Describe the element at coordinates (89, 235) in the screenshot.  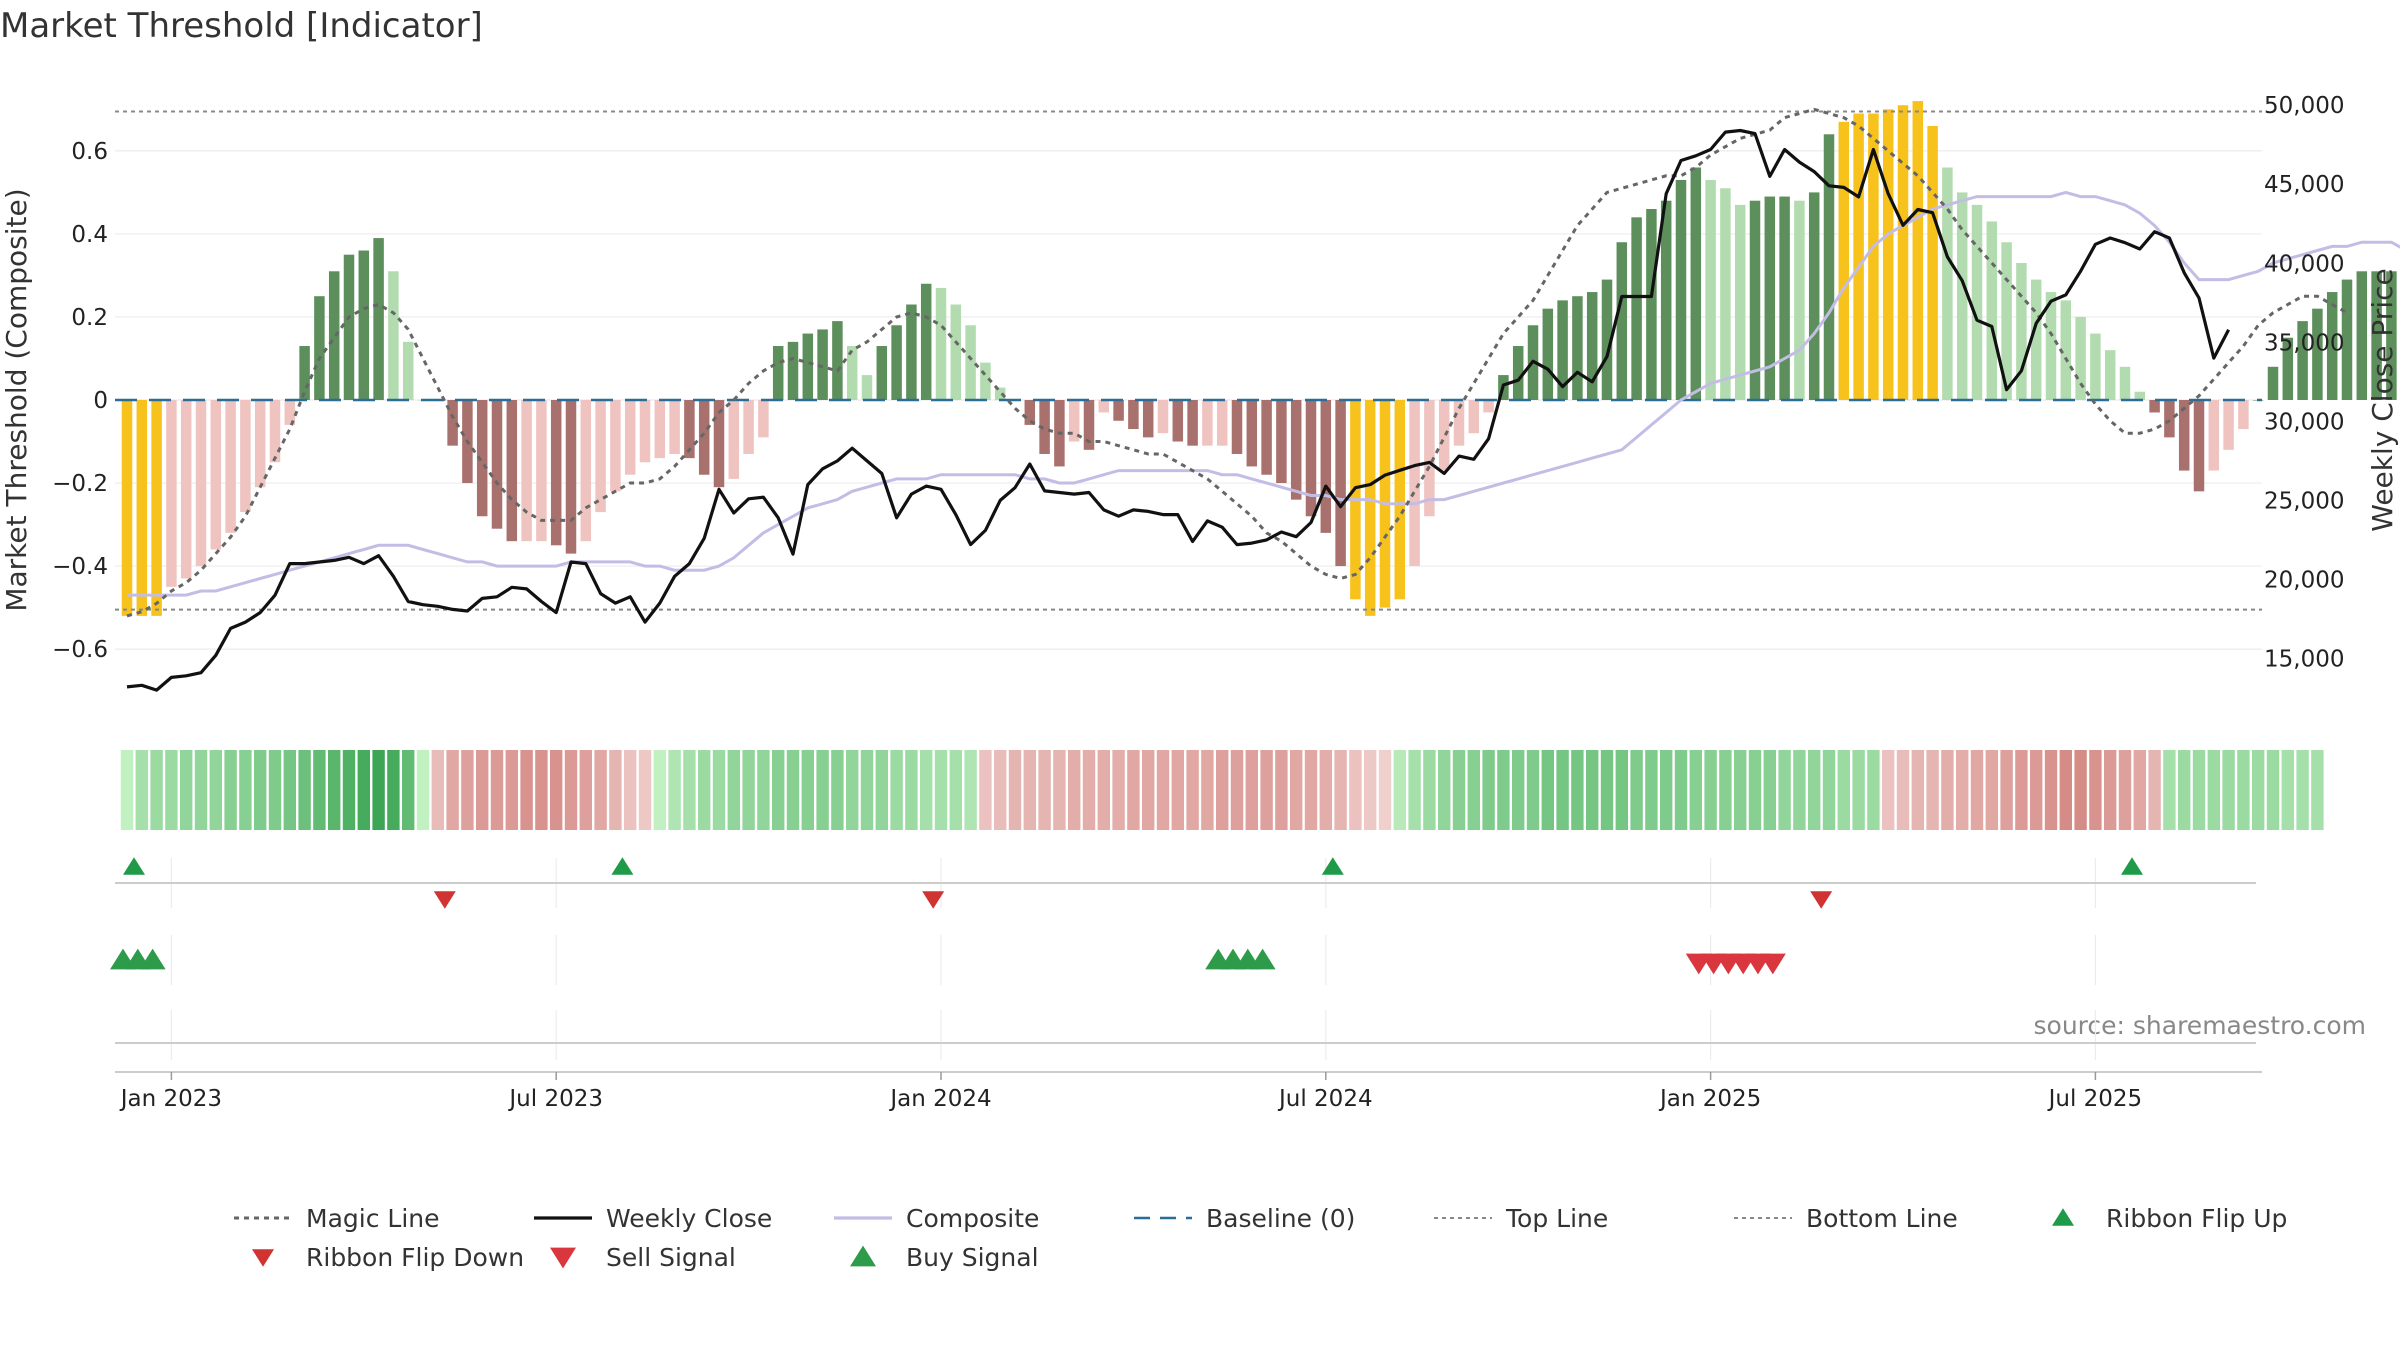
I see `y-tick-label: 0.4` at that location.